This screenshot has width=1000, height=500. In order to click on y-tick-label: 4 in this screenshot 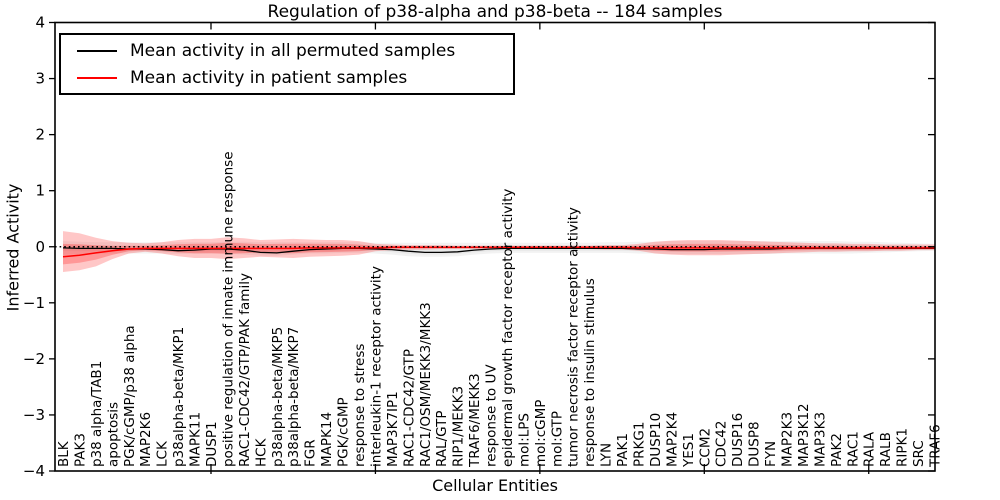, I will do `click(40, 23)`.